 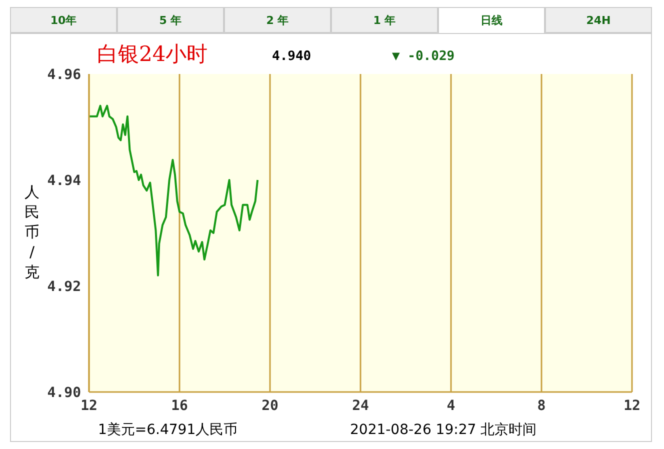 What do you see at coordinates (64, 392) in the screenshot?
I see `y-tick-label: 4.90` at bounding box center [64, 392].